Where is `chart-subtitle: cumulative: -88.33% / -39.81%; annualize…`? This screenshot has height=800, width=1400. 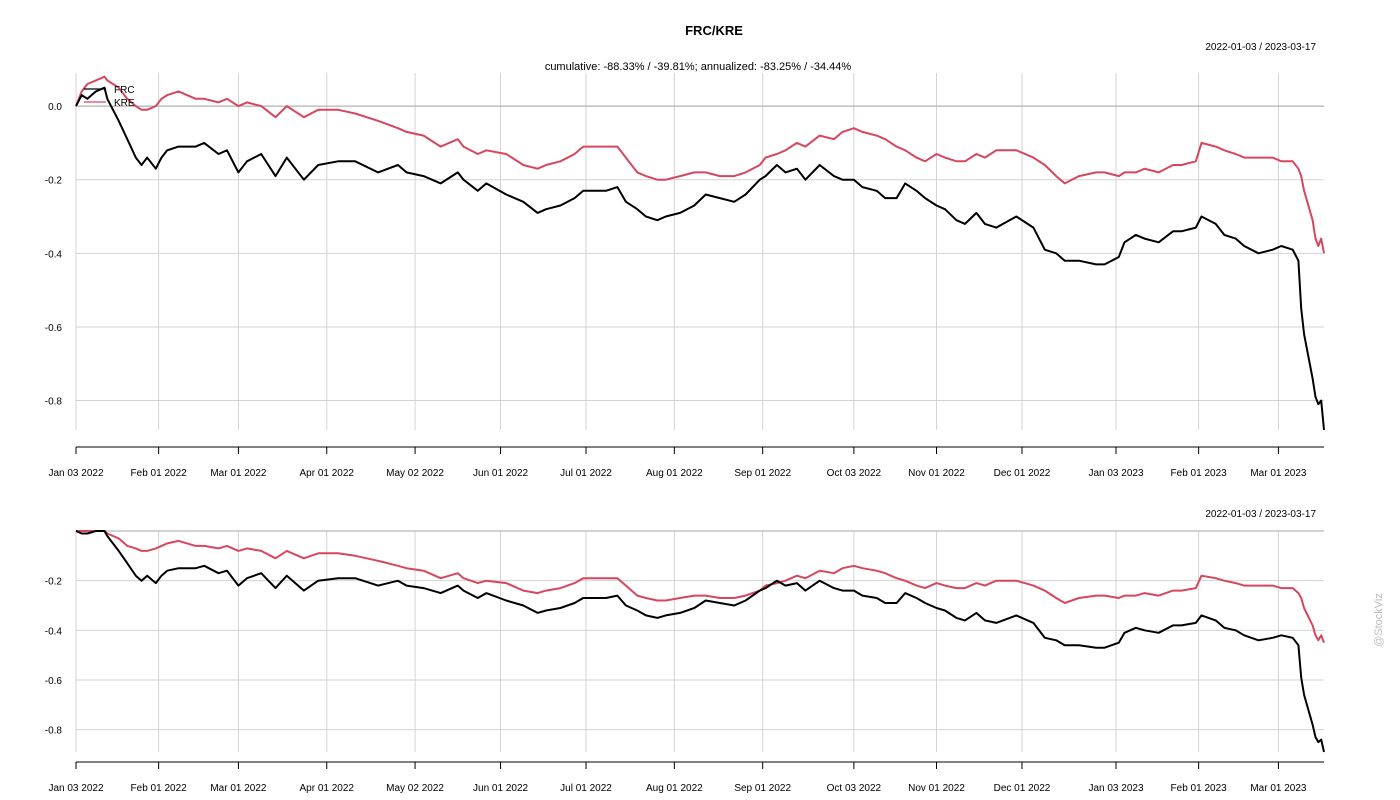
chart-subtitle: cumulative: -88.33% / -39.81%; annualize… is located at coordinates (698, 67).